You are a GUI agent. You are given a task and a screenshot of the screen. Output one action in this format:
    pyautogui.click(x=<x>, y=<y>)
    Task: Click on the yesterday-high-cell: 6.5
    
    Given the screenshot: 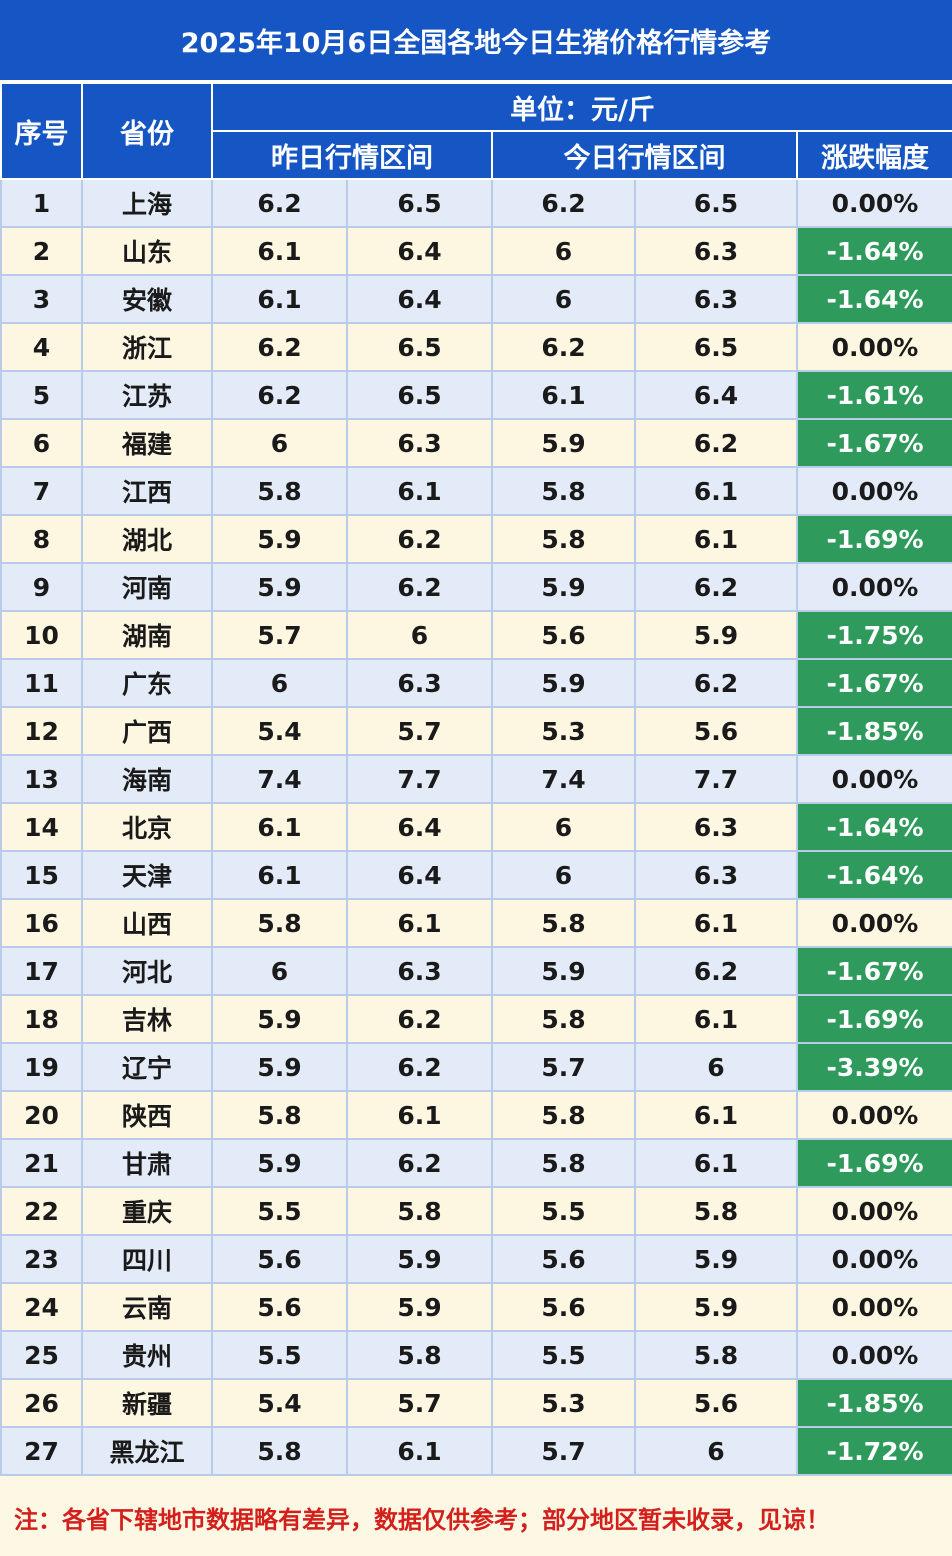 What is the action you would take?
    pyautogui.click(x=419, y=347)
    